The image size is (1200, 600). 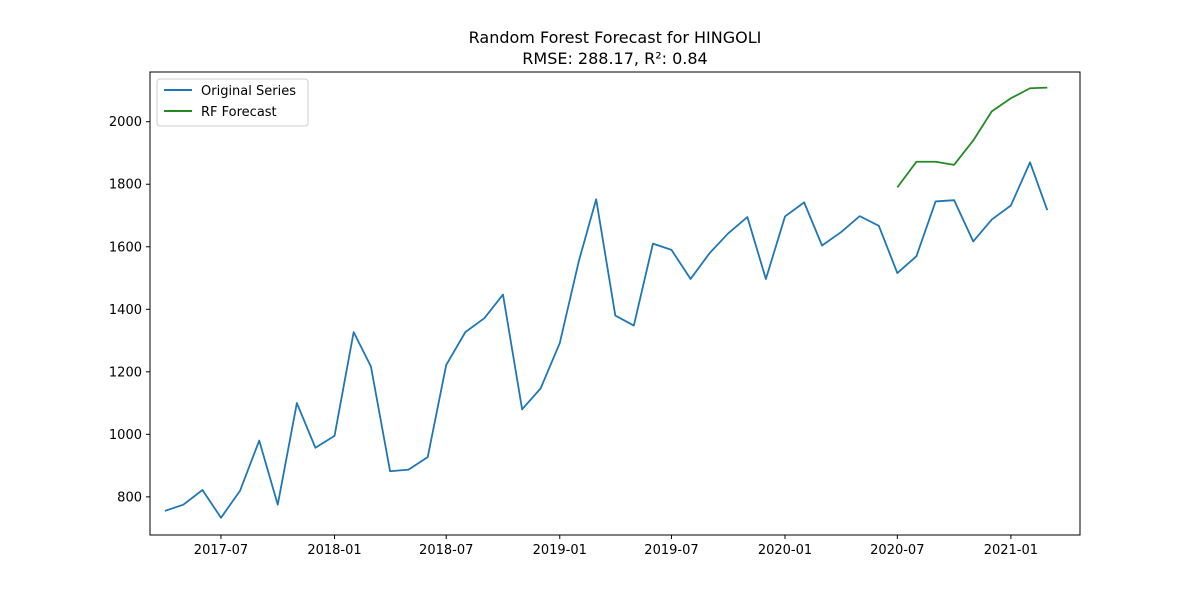 I want to click on y-tick-label: 1800, so click(x=125, y=185).